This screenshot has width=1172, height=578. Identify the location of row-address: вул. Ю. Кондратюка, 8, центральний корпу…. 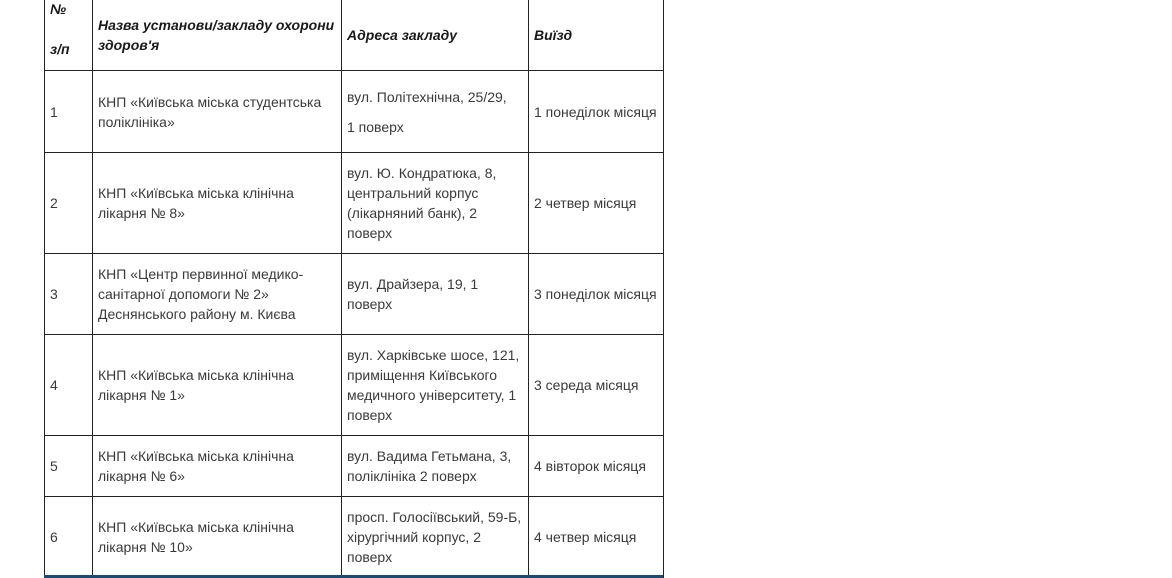
(435, 203).